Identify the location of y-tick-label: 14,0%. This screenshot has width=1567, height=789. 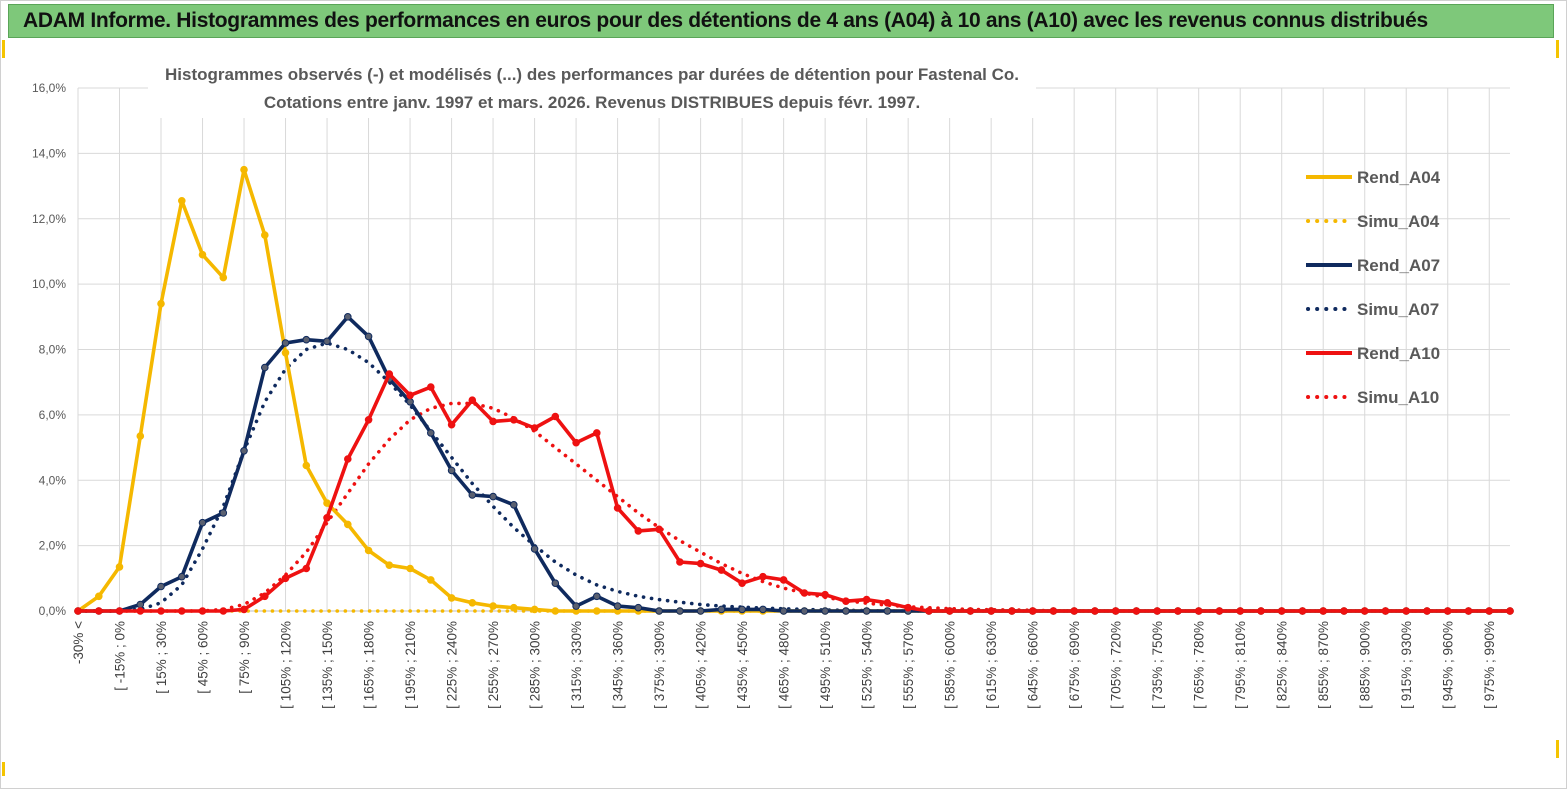
(49, 153).